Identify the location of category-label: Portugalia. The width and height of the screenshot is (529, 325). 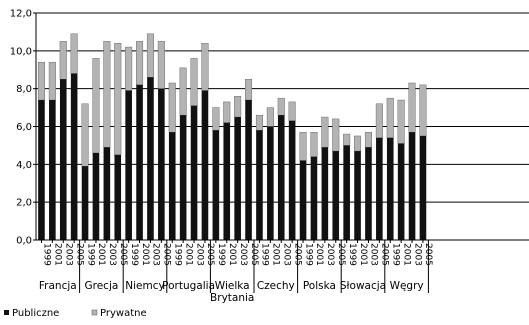
(188, 286).